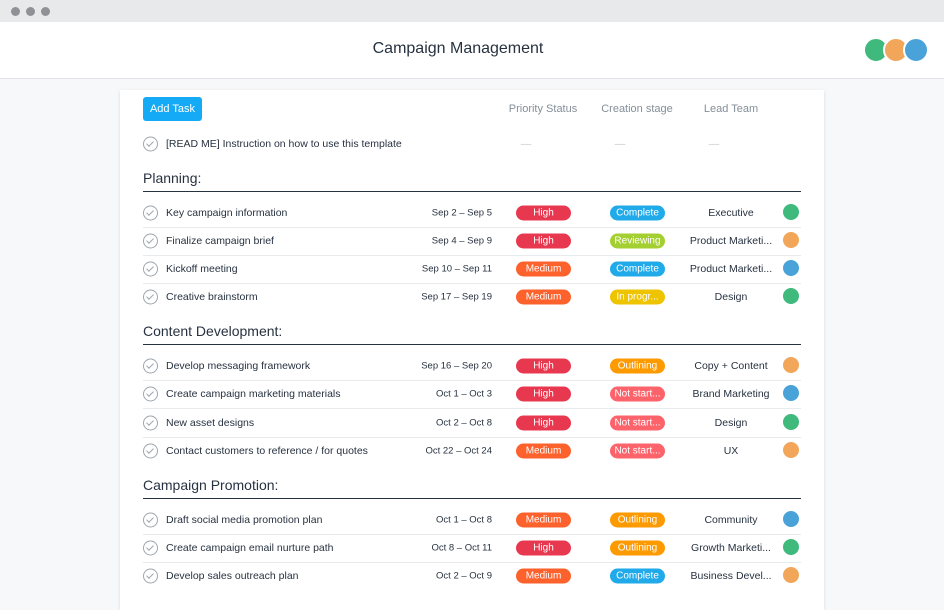 Image resolution: width=944 pixels, height=610 pixels. What do you see at coordinates (250, 547) in the screenshot?
I see `task-name: Create campaign email nurture path` at bounding box center [250, 547].